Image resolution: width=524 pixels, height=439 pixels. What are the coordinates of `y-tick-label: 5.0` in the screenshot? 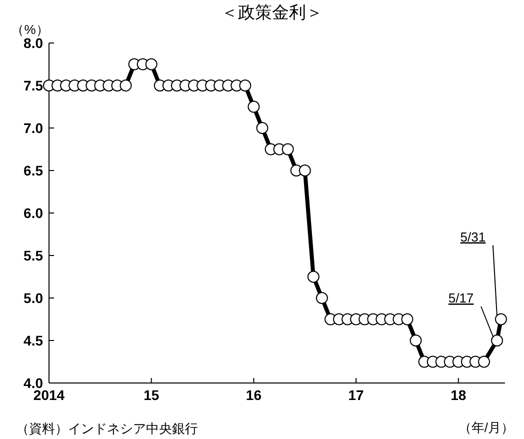 It's located at (34, 298).